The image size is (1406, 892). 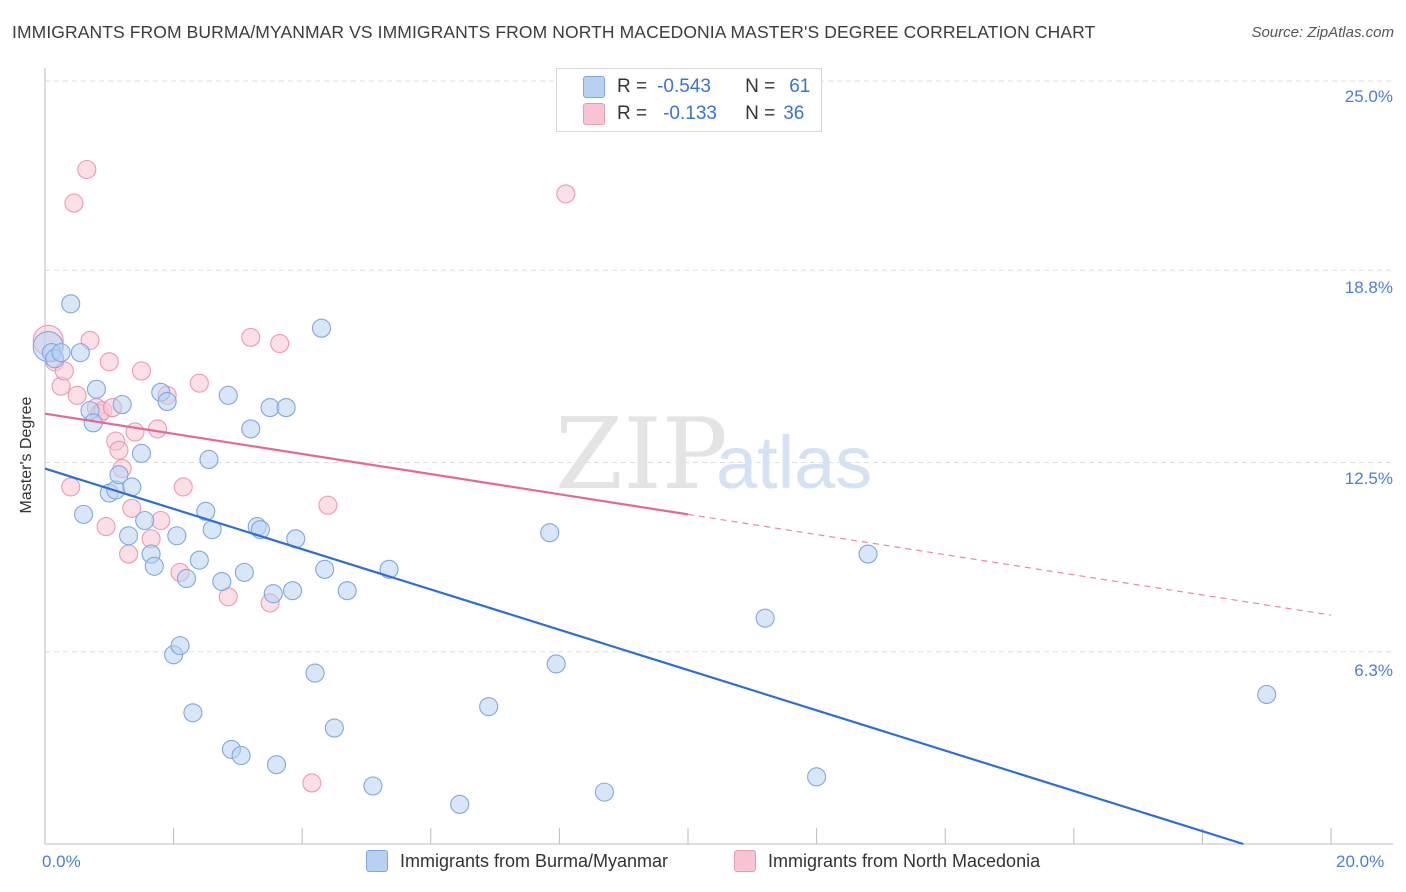 I want to click on macedonia-trend-line-solid, so click(x=366, y=464).